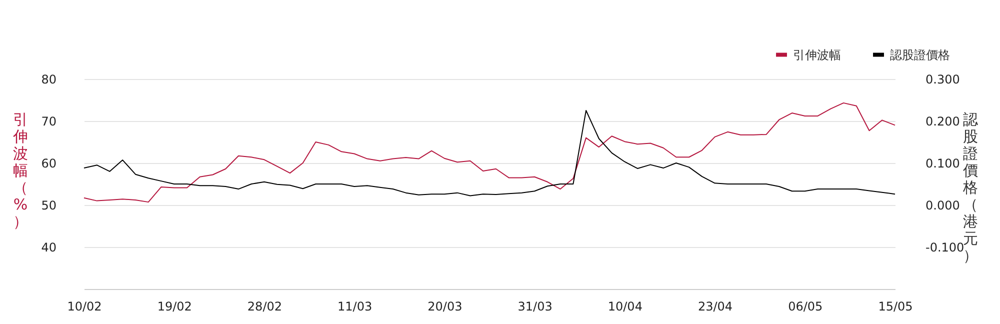 Image resolution: width=1000 pixels, height=324 pixels. Describe the element at coordinates (945, 247) in the screenshot. I see `y2-tick-label: -0.100` at that location.